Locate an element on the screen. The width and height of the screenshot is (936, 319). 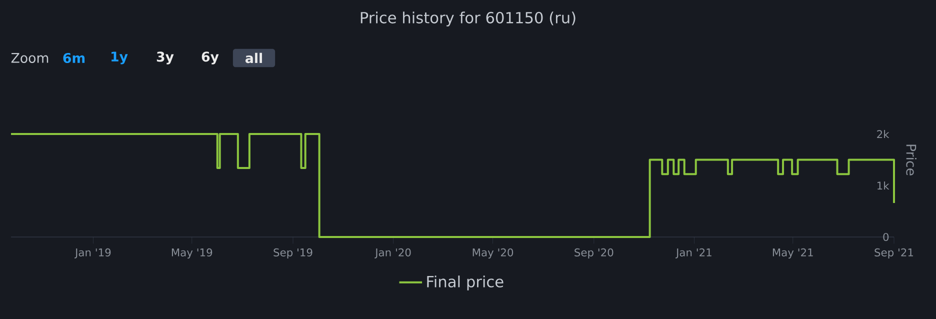
x-tick-label: Jan '19 is located at coordinates (92, 253).